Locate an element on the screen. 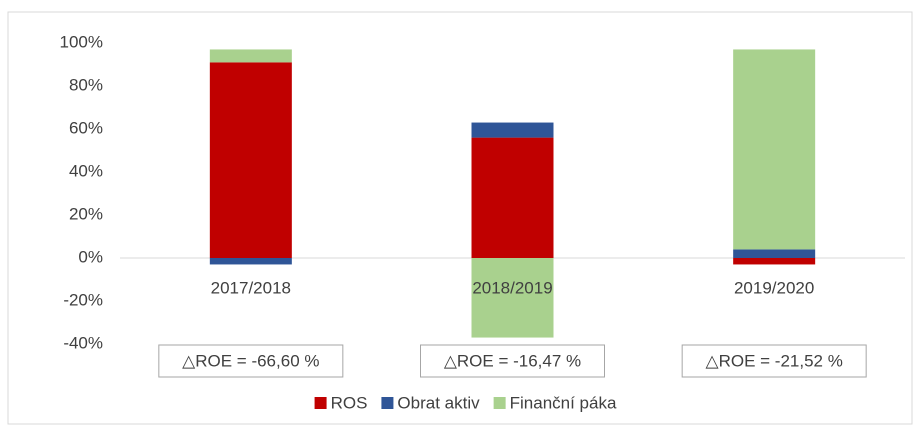 The width and height of the screenshot is (920, 430). legend-label: ROS is located at coordinates (349, 402).